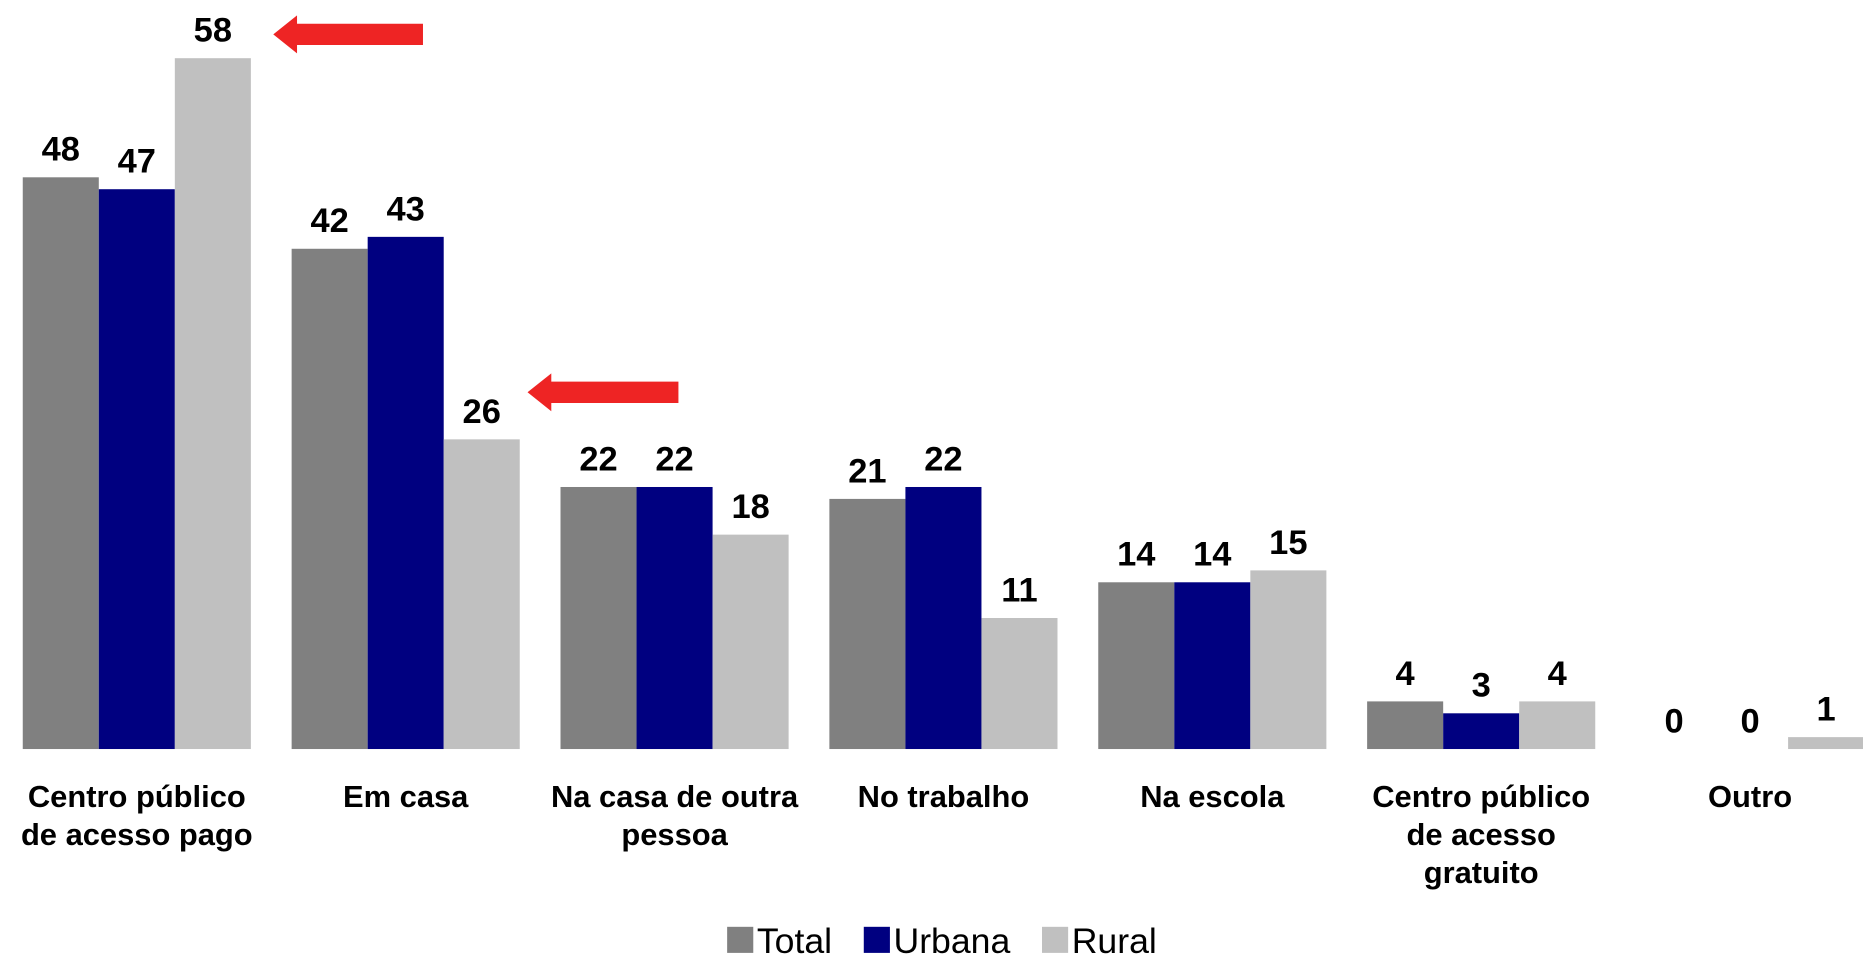  Describe the element at coordinates (61, 150) in the screenshot. I see `value-label: 48` at that location.